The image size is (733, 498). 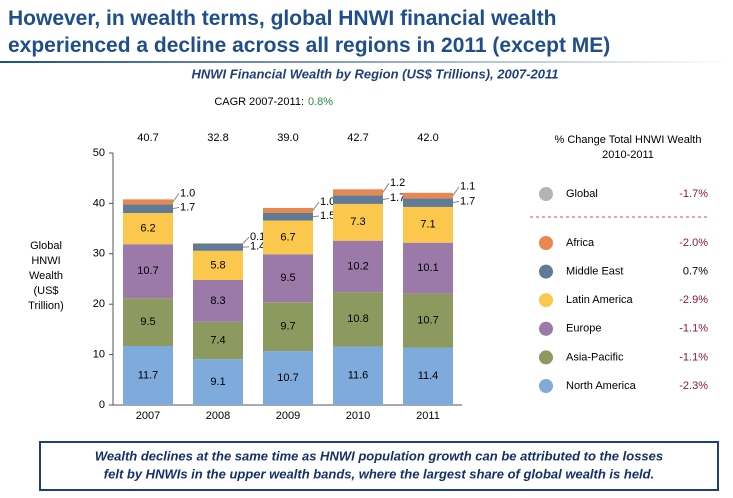 I want to click on y-tick-label: 0, so click(x=102, y=405).